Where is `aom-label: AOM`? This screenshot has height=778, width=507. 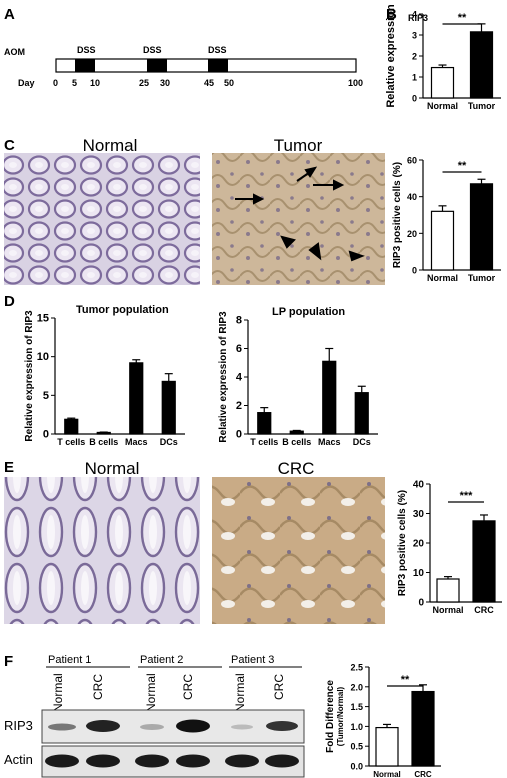
aom-label: AOM is located at coordinates (14, 52).